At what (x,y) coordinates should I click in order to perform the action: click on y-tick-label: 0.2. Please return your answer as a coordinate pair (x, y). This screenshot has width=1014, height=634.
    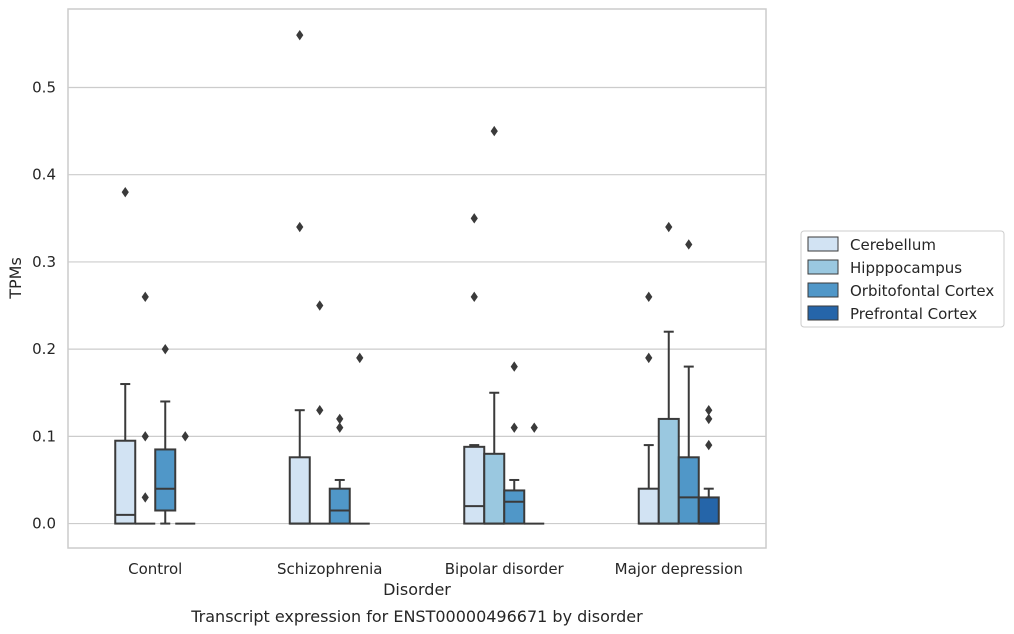
    Looking at the image, I should click on (44, 349).